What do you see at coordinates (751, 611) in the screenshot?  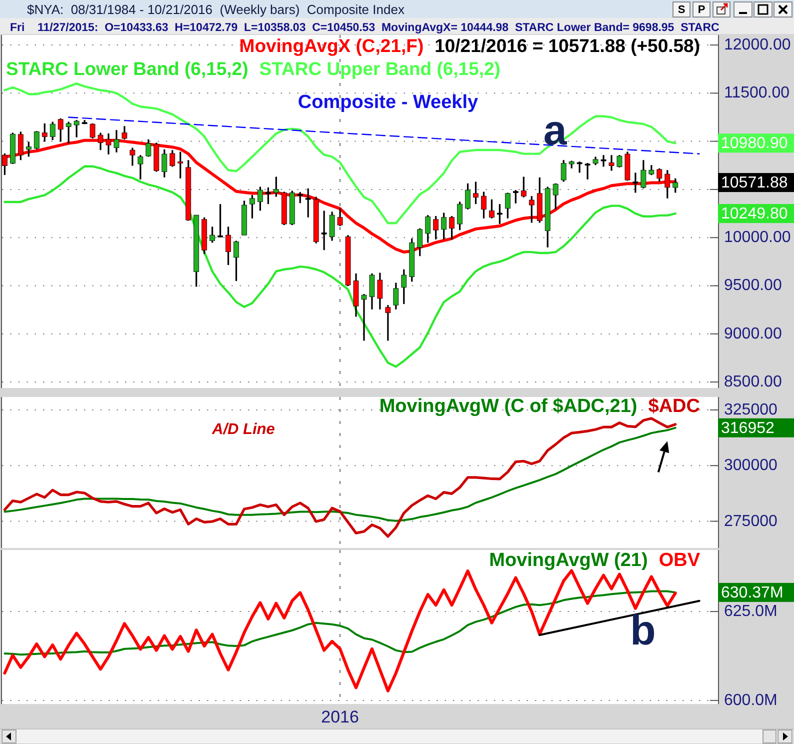 I see `y-tick-label: 625.0M` at bounding box center [751, 611].